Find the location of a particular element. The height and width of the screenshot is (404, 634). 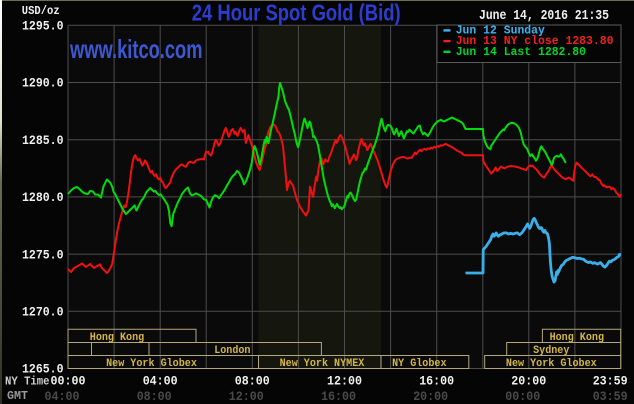

svg-text: Sydney is located at coordinates (551, 351).